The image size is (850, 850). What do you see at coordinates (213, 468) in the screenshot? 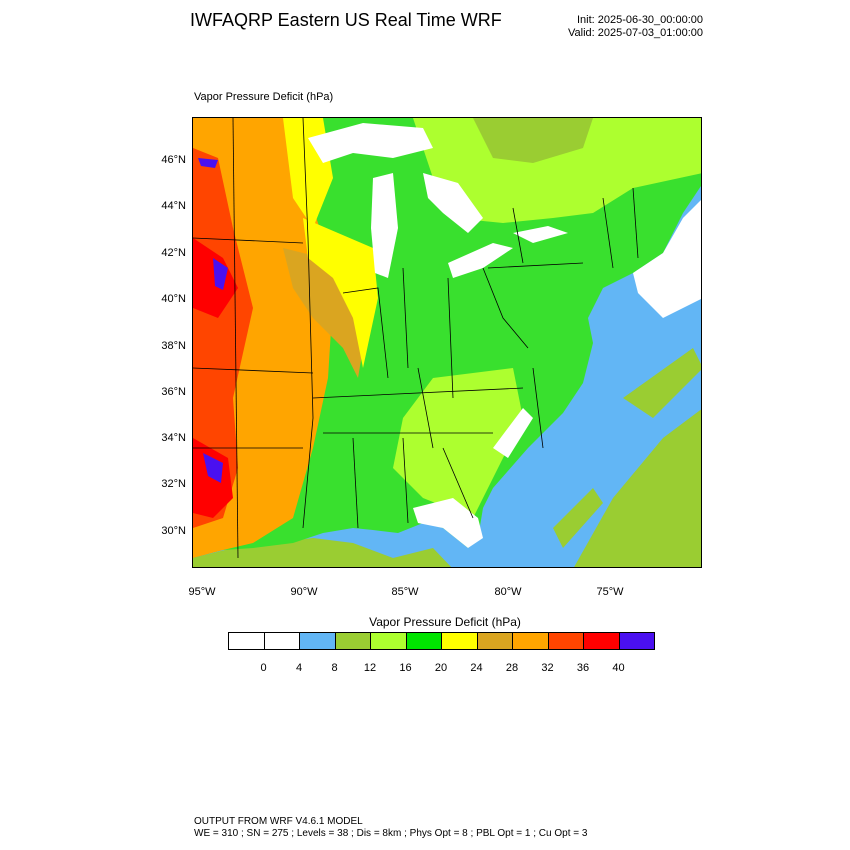
I see `blue-core-south` at bounding box center [213, 468].